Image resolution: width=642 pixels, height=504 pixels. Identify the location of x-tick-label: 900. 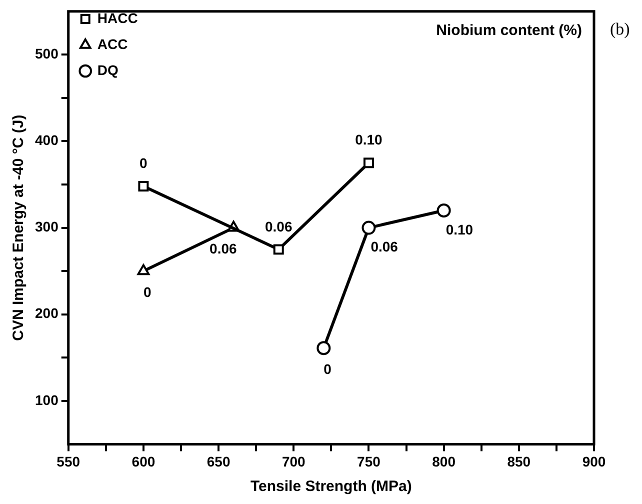
(594, 461).